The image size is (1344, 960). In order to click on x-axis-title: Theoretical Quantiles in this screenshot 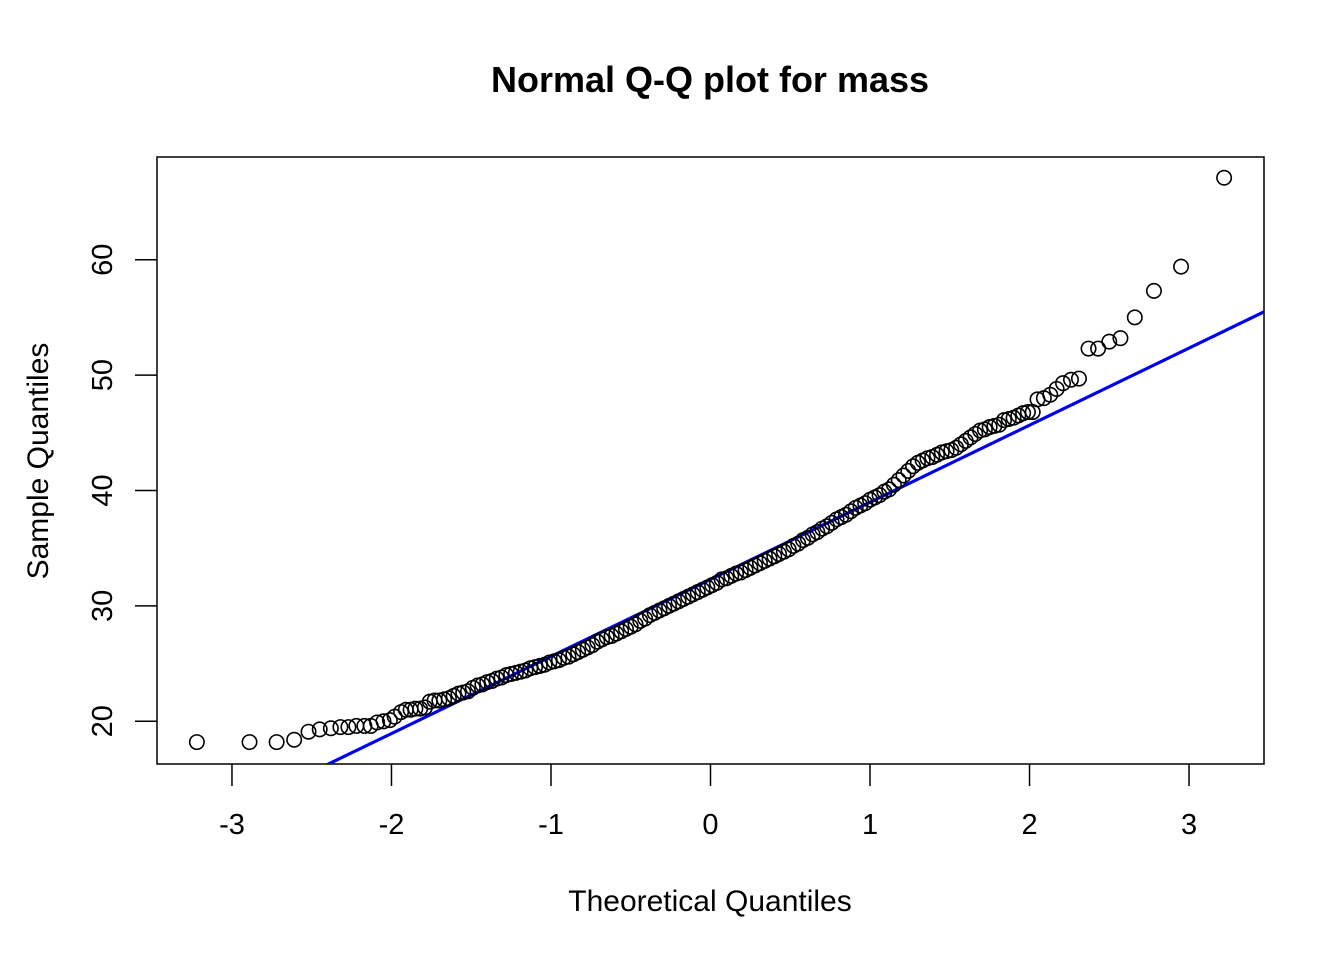, I will do `click(709, 901)`.